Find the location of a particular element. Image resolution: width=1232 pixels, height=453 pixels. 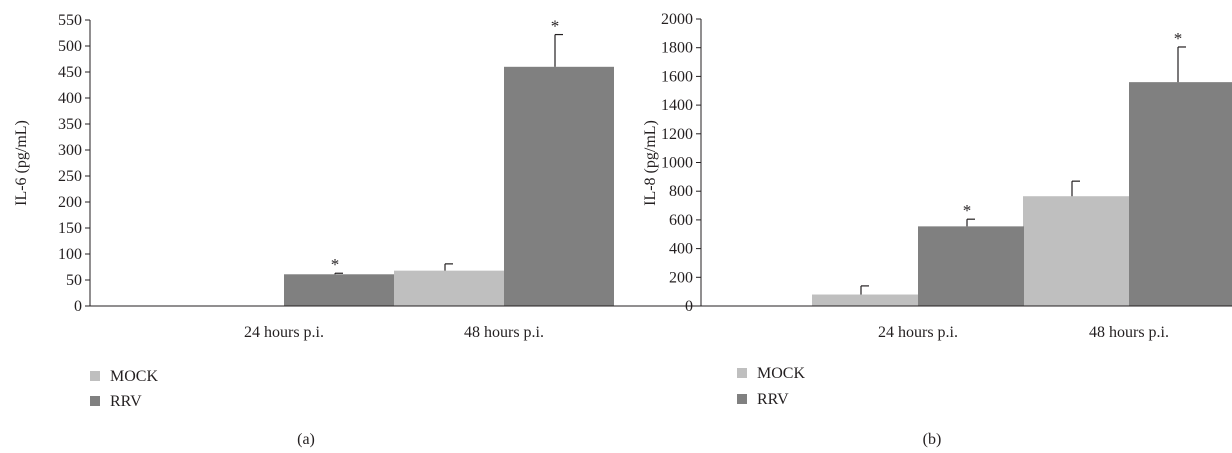

y-tick-label: 2000 is located at coordinates (677, 19).